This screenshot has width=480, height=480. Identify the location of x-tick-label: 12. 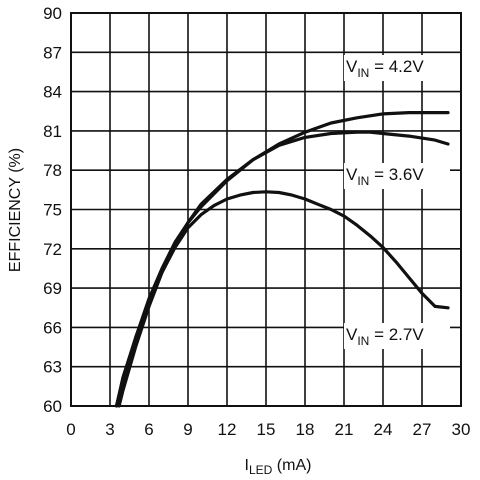
(227, 429).